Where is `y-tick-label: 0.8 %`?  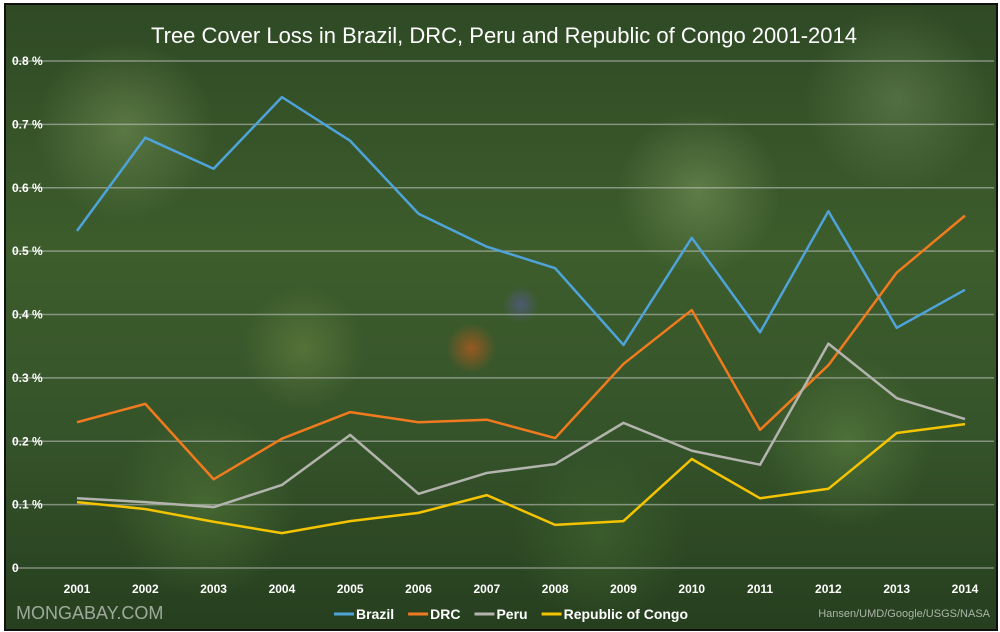
y-tick-label: 0.8 % is located at coordinates (27, 61).